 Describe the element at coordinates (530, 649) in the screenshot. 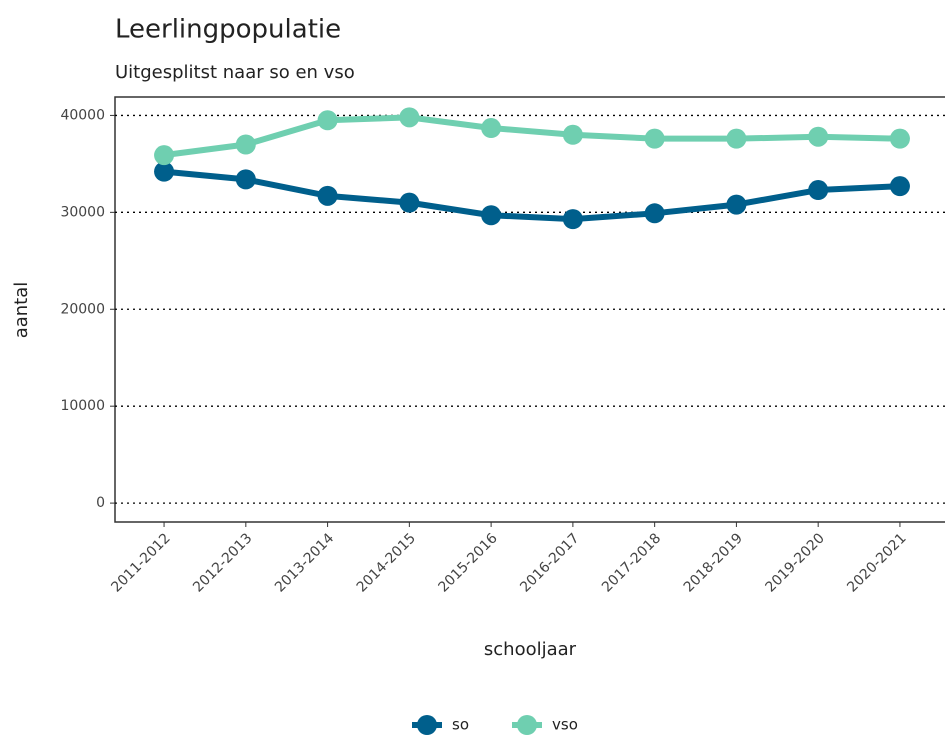

I see `x-axis-label: schooljaar` at that location.